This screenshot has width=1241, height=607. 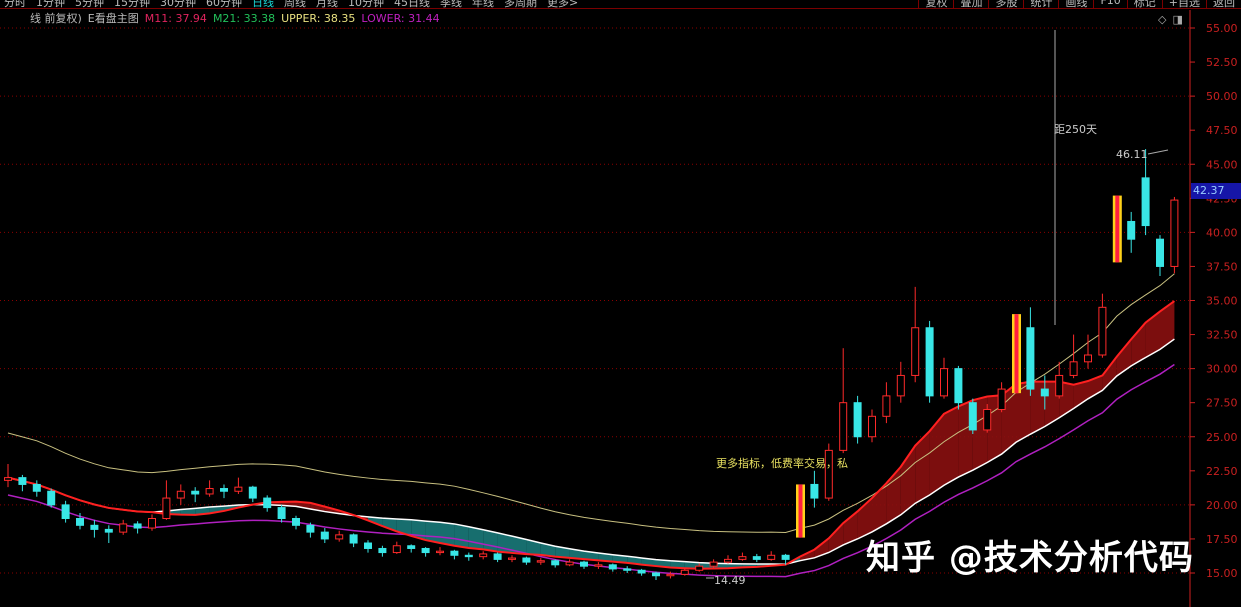 What do you see at coordinates (520, 4) in the screenshot?
I see `period-tab: 多周期` at bounding box center [520, 4].